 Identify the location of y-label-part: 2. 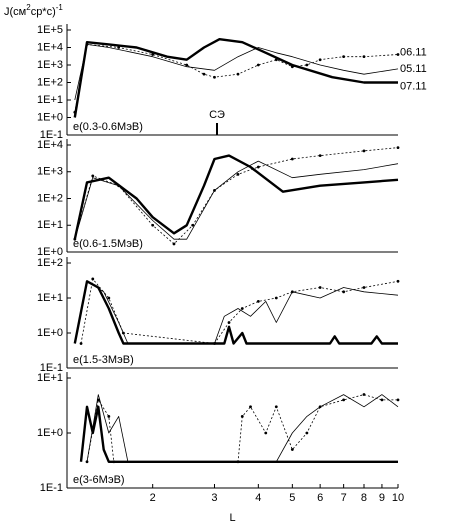
(28, 7).